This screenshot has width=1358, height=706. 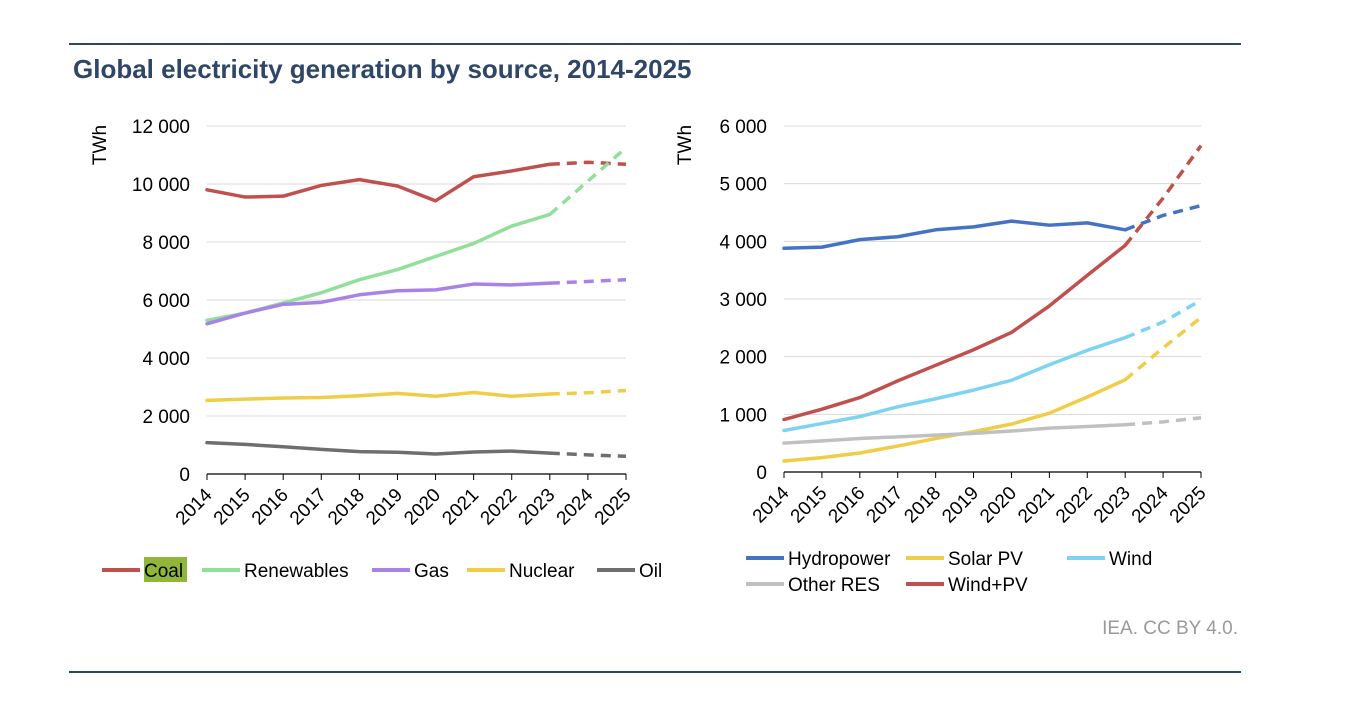 I want to click on chart2-ytick-label: 0, so click(x=761, y=473).